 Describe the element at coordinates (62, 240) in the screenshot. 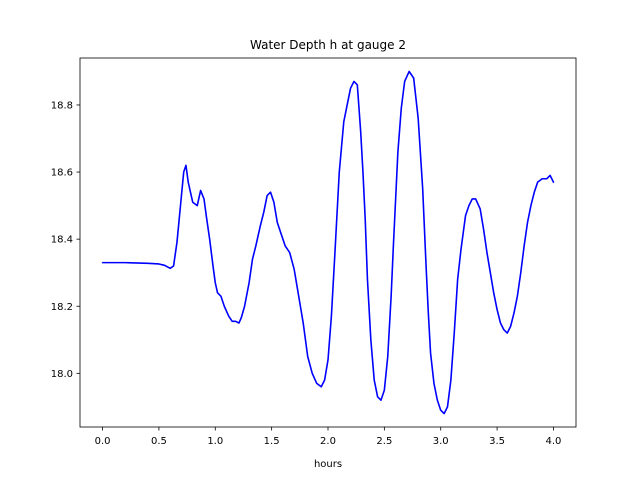

I see `y-tick-label: 18.4` at that location.